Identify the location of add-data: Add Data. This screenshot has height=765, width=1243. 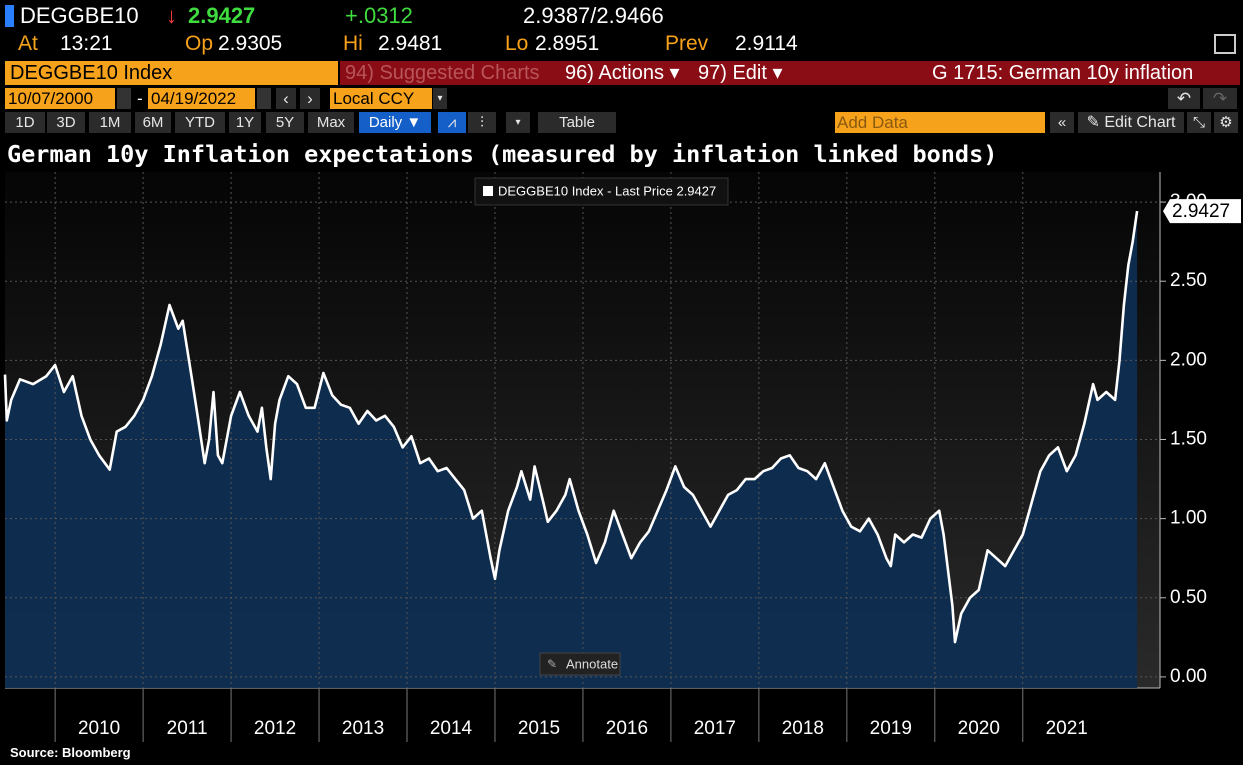
(940, 122).